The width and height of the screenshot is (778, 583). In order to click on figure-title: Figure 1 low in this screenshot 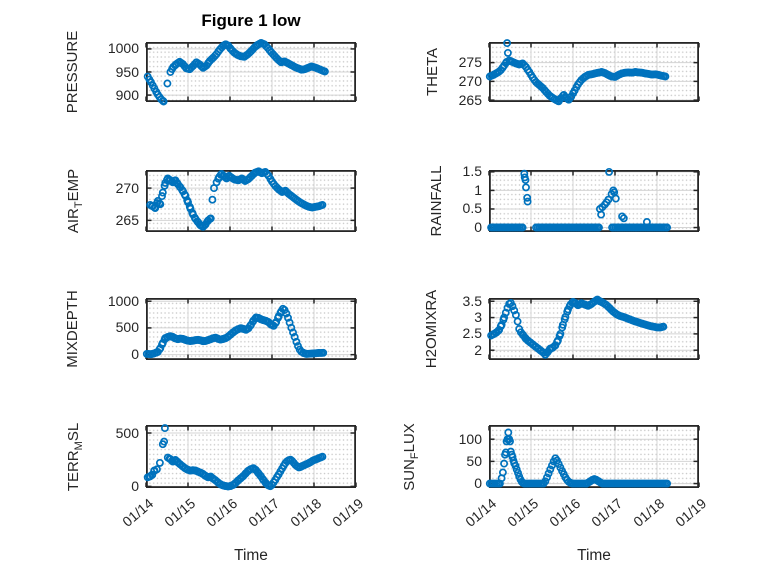, I will do `click(251, 20)`.